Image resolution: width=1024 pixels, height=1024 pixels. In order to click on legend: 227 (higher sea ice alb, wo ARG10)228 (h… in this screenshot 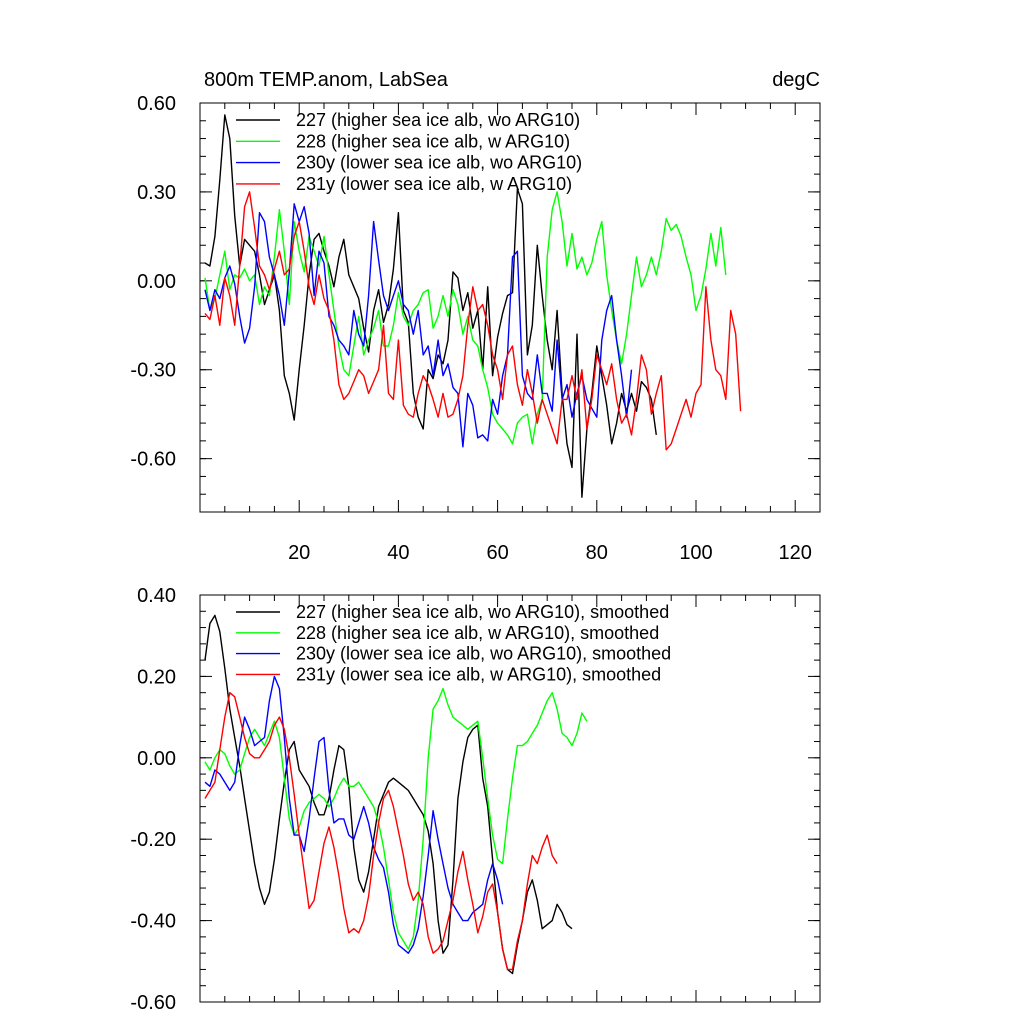, I will do `click(409, 152)`.